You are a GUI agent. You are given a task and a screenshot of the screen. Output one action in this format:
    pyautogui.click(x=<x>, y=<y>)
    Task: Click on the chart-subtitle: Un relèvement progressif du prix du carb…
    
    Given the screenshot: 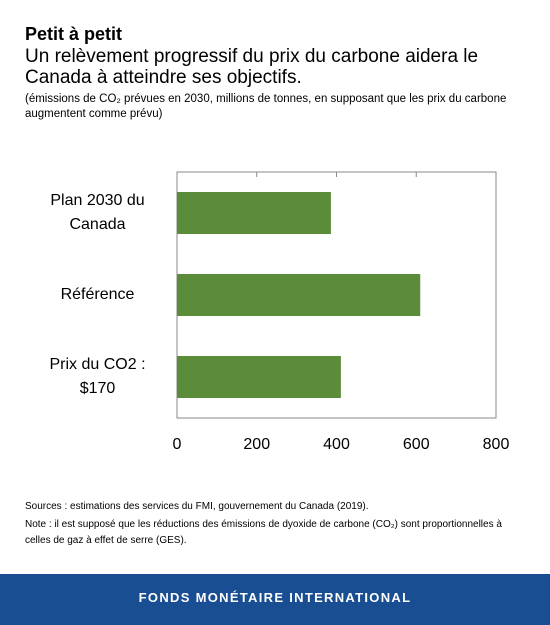 What is the action you would take?
    pyautogui.click(x=252, y=67)
    